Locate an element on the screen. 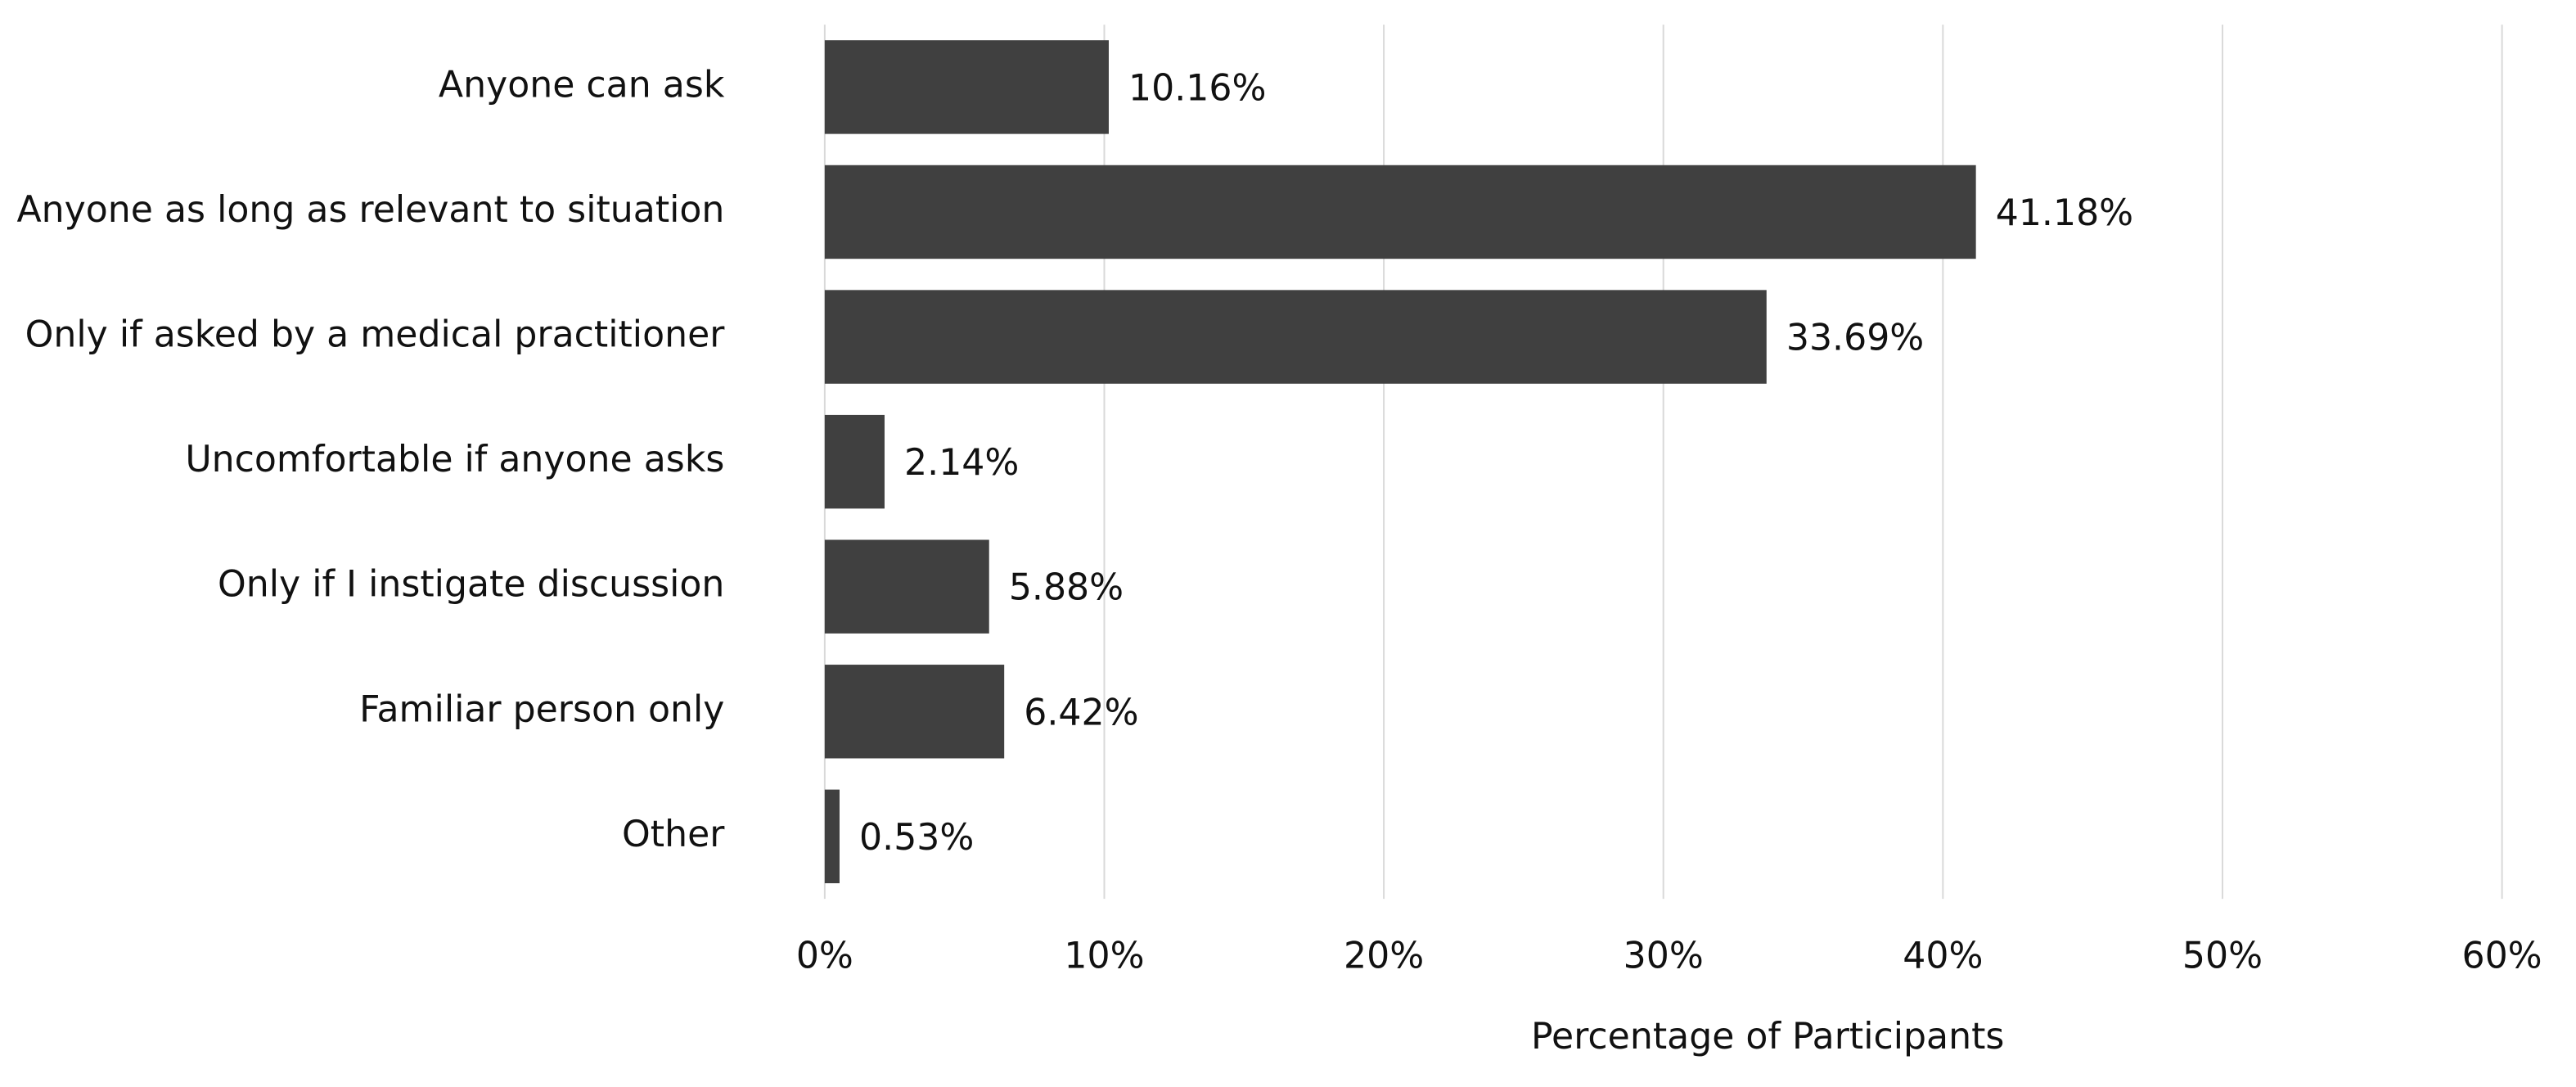 This screenshot has width=2576, height=1087. x-tick-label: 20% is located at coordinates (1384, 955).